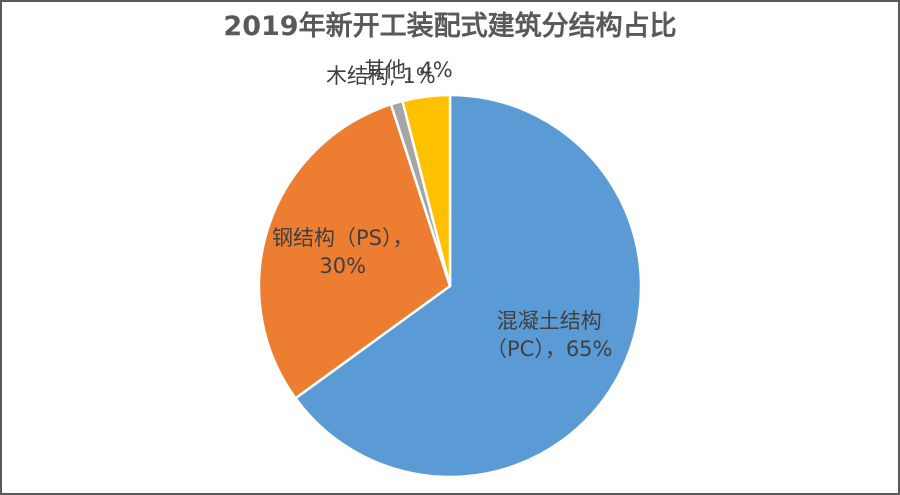 The width and height of the screenshot is (900, 495). Describe the element at coordinates (549, 335) in the screenshot. I see `label-pc: 混凝土结构 （PC），65%` at that location.